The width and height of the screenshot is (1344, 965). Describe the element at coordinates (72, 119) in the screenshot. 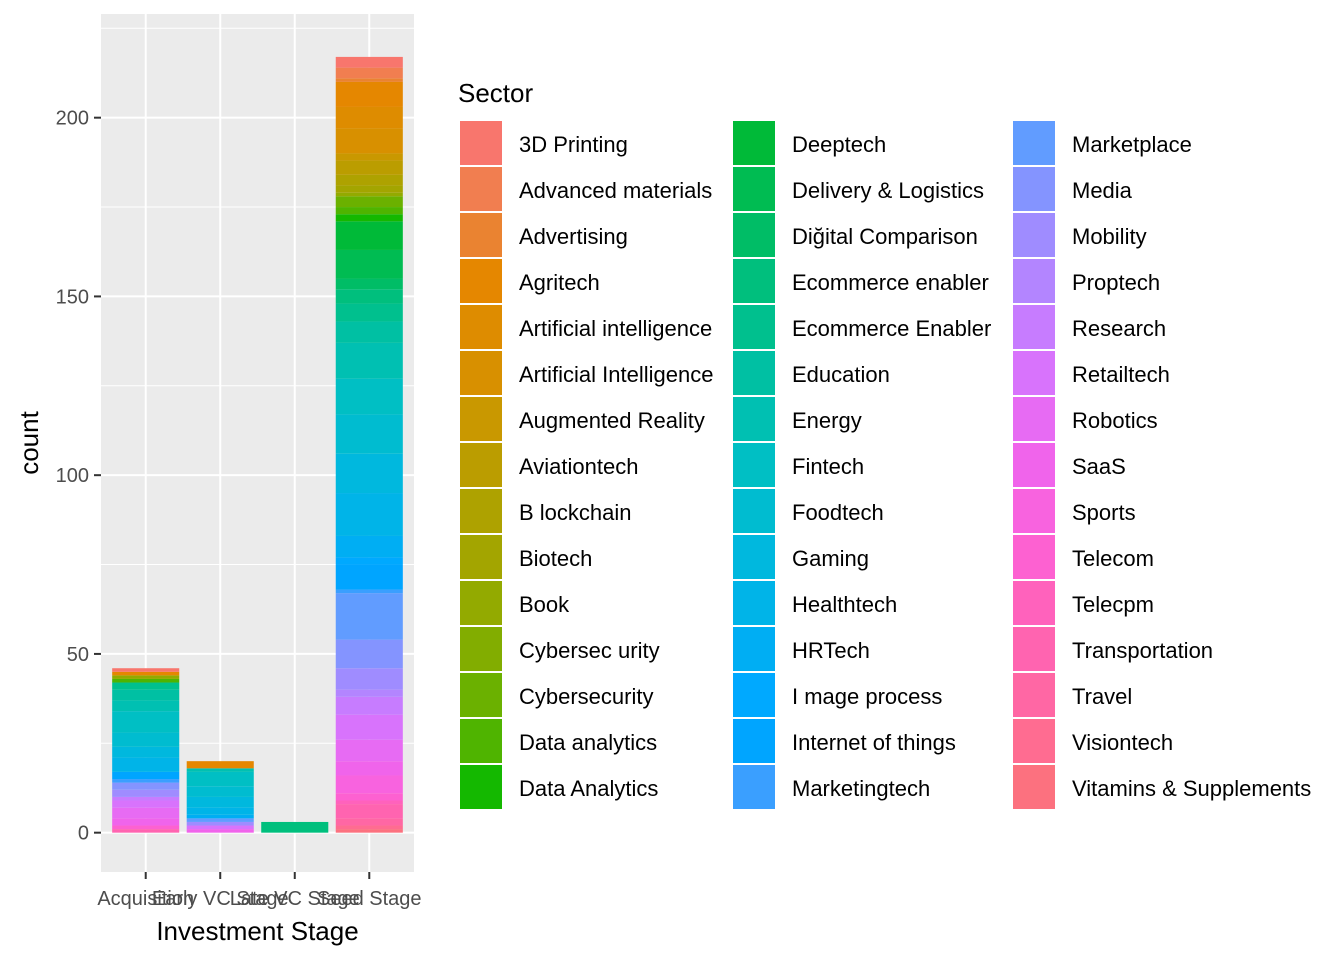

I see `y-tick-label: 200` at that location.